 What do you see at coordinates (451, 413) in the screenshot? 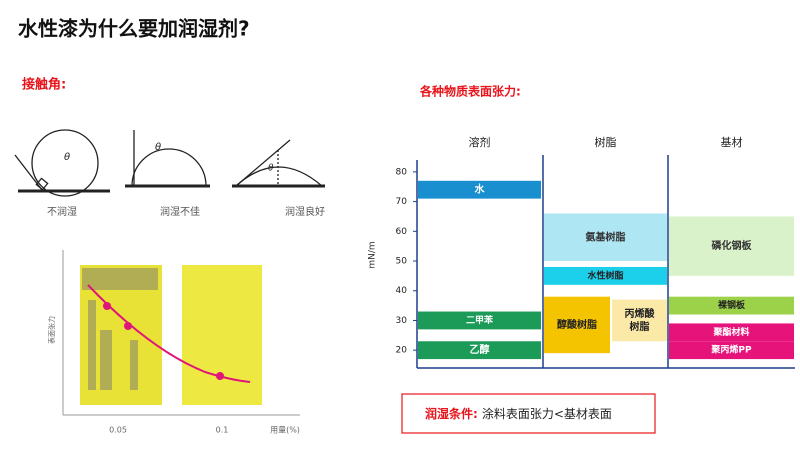
I see `condition-label: 润湿条件:` at bounding box center [451, 413].